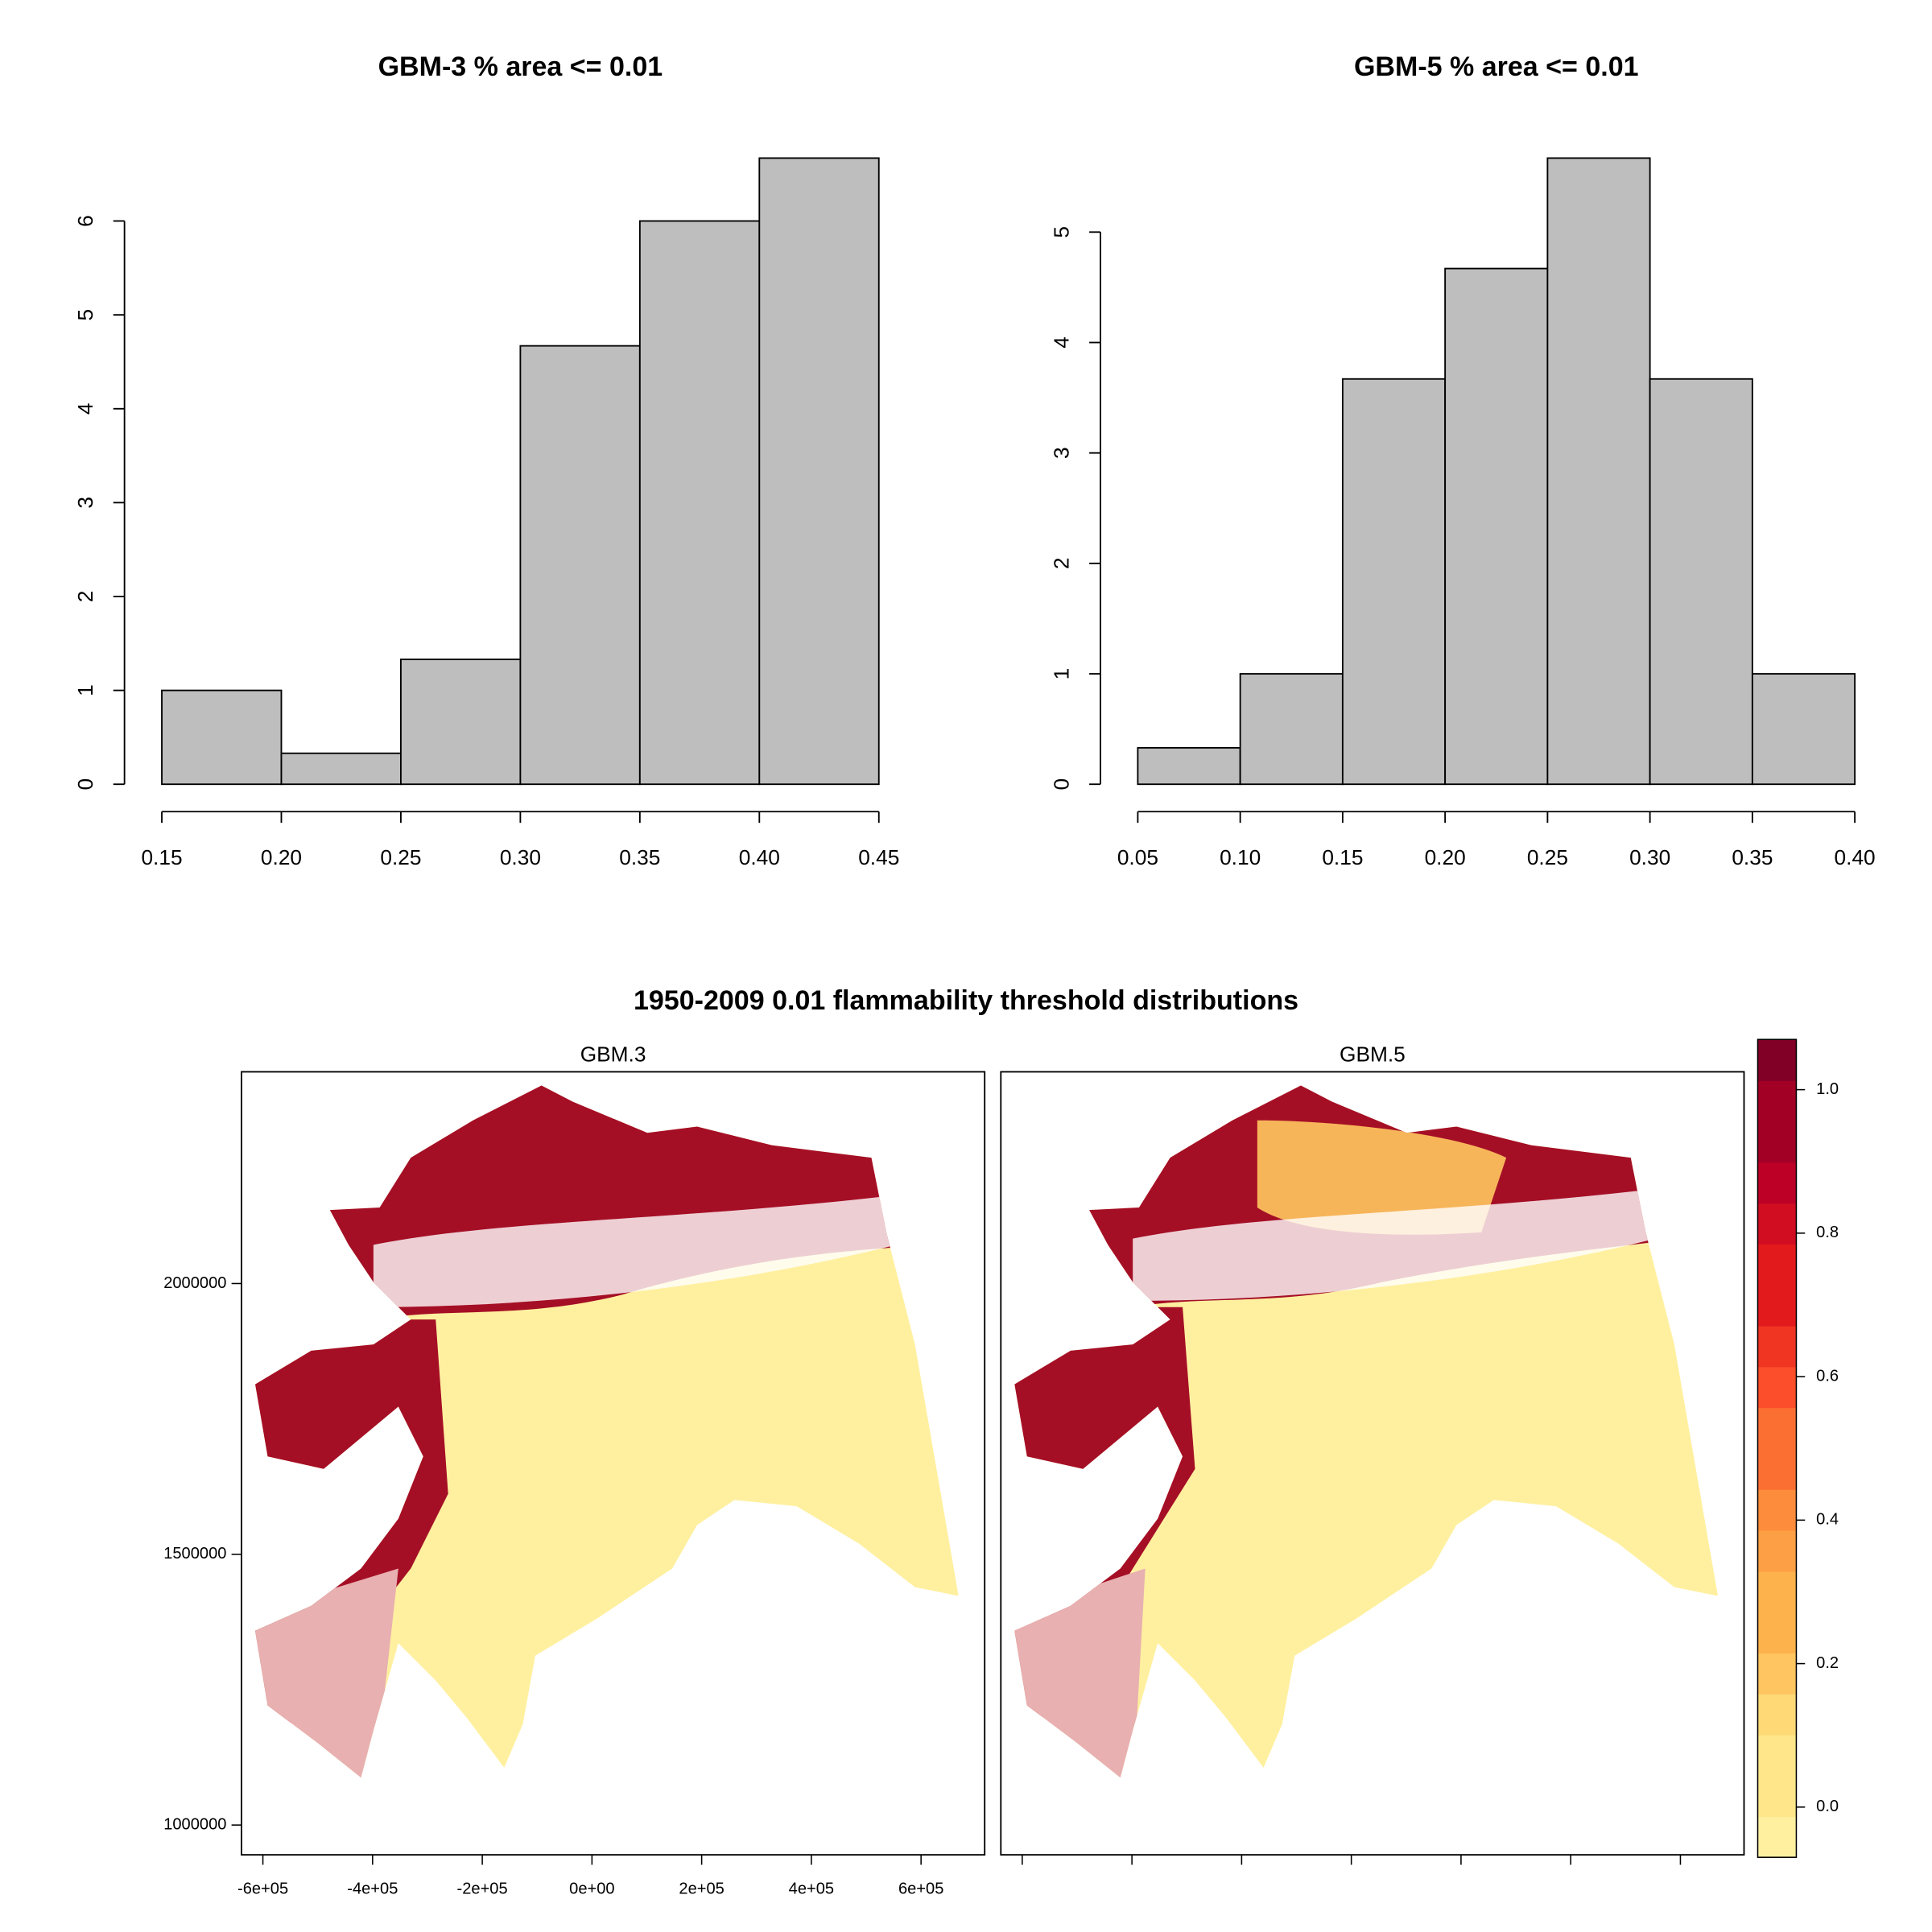 The width and height of the screenshot is (1932, 1932). I want to click on colorbar-tick-label: 0.0, so click(1827, 1806).